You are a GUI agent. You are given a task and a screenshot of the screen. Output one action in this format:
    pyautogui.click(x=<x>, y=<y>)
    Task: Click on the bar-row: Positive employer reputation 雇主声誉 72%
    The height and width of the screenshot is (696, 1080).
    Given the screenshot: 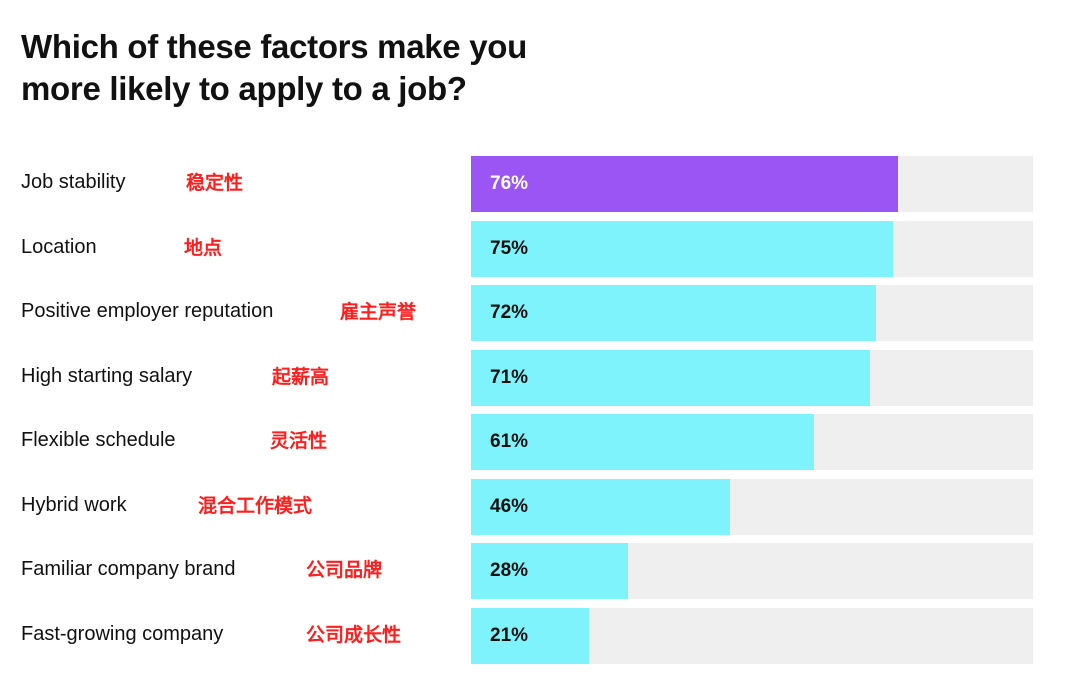 What is the action you would take?
    pyautogui.click(x=540, y=313)
    